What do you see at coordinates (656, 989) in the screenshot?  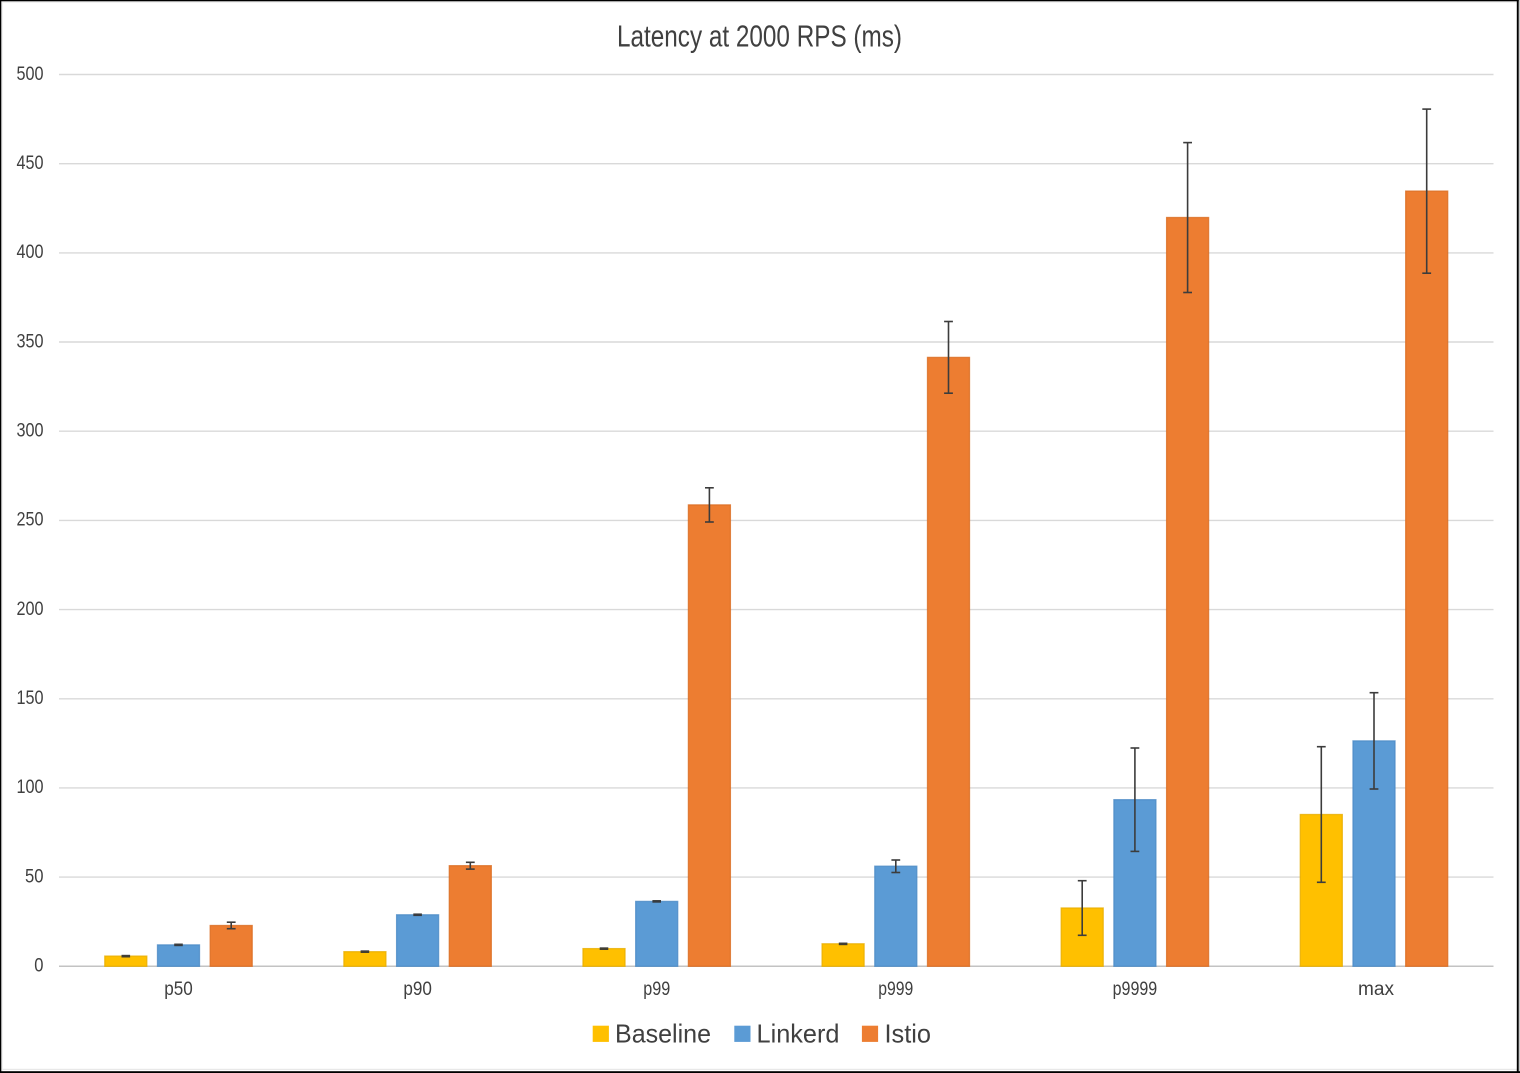 I see `svg-text: p99` at bounding box center [656, 989].